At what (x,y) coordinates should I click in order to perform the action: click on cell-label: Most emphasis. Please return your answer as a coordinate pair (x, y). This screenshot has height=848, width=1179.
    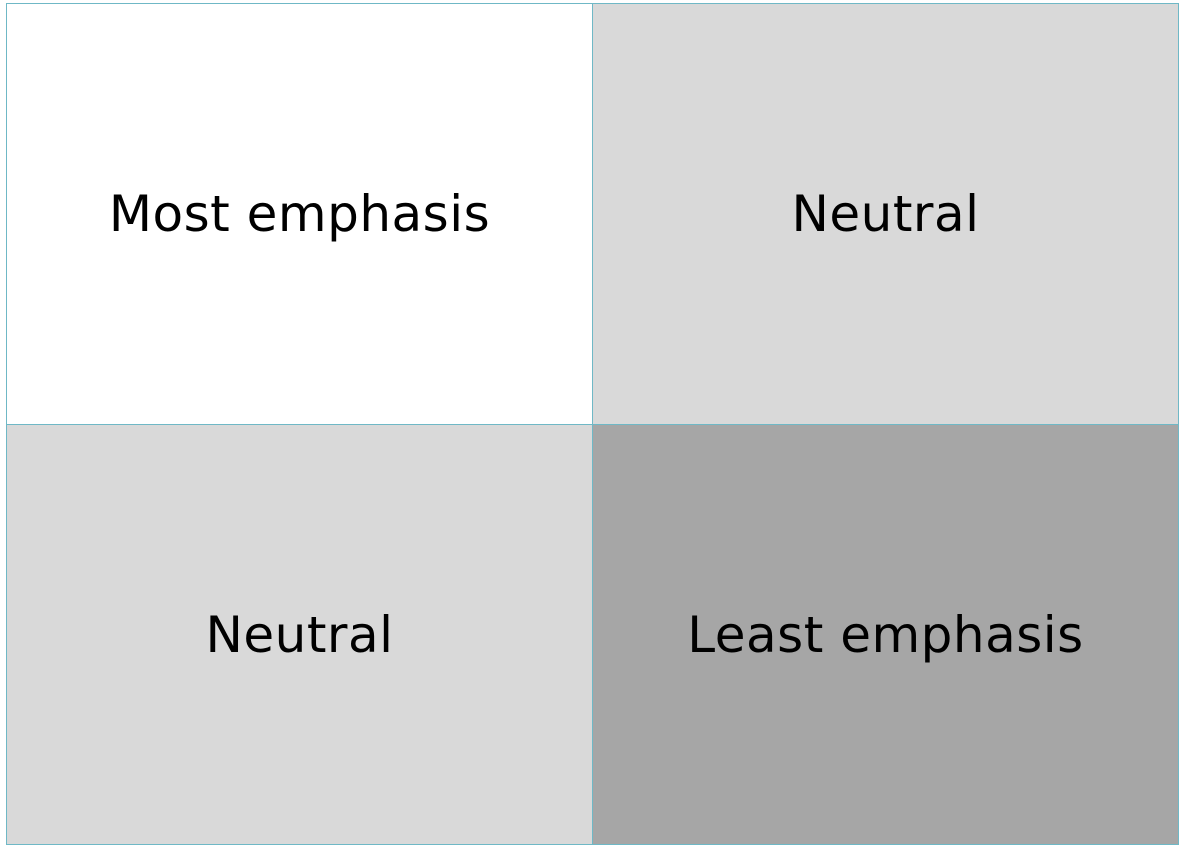
    Looking at the image, I should click on (299, 214).